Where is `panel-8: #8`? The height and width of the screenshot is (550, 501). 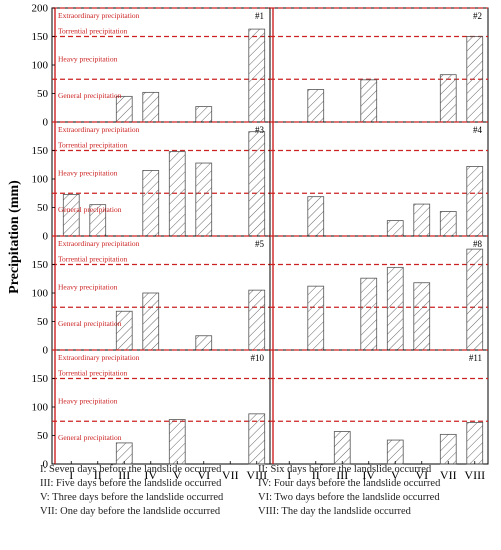 panel-8: #8 is located at coordinates (379, 293).